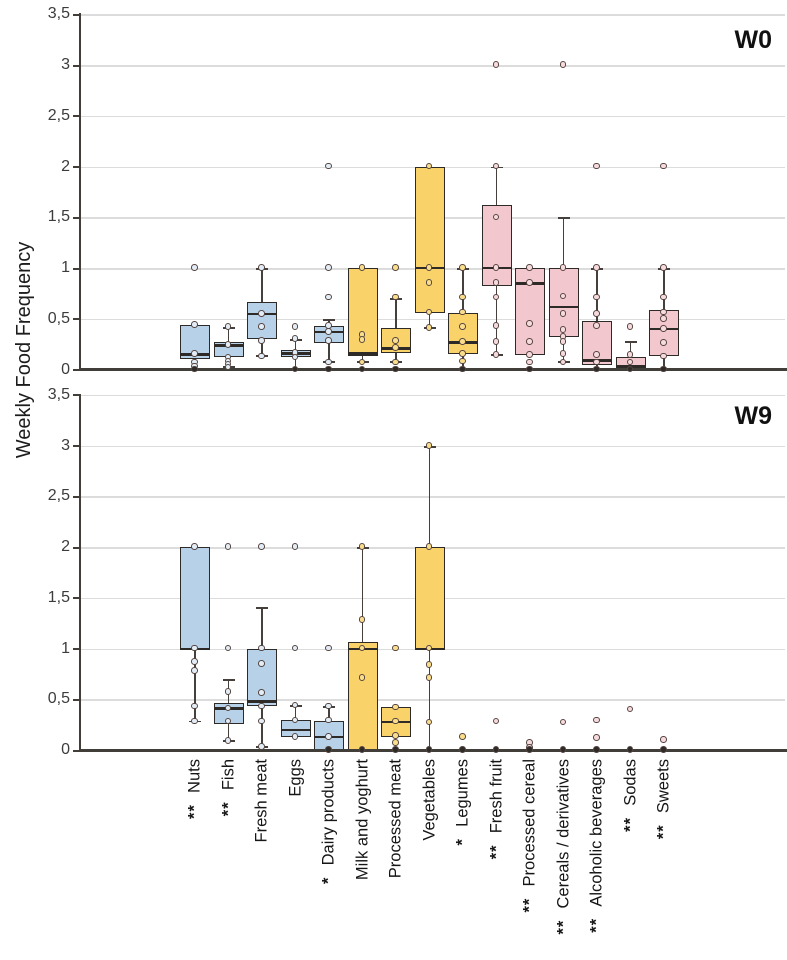  Describe the element at coordinates (65, 648) in the screenshot. I see `y-tick-label: 1` at that location.